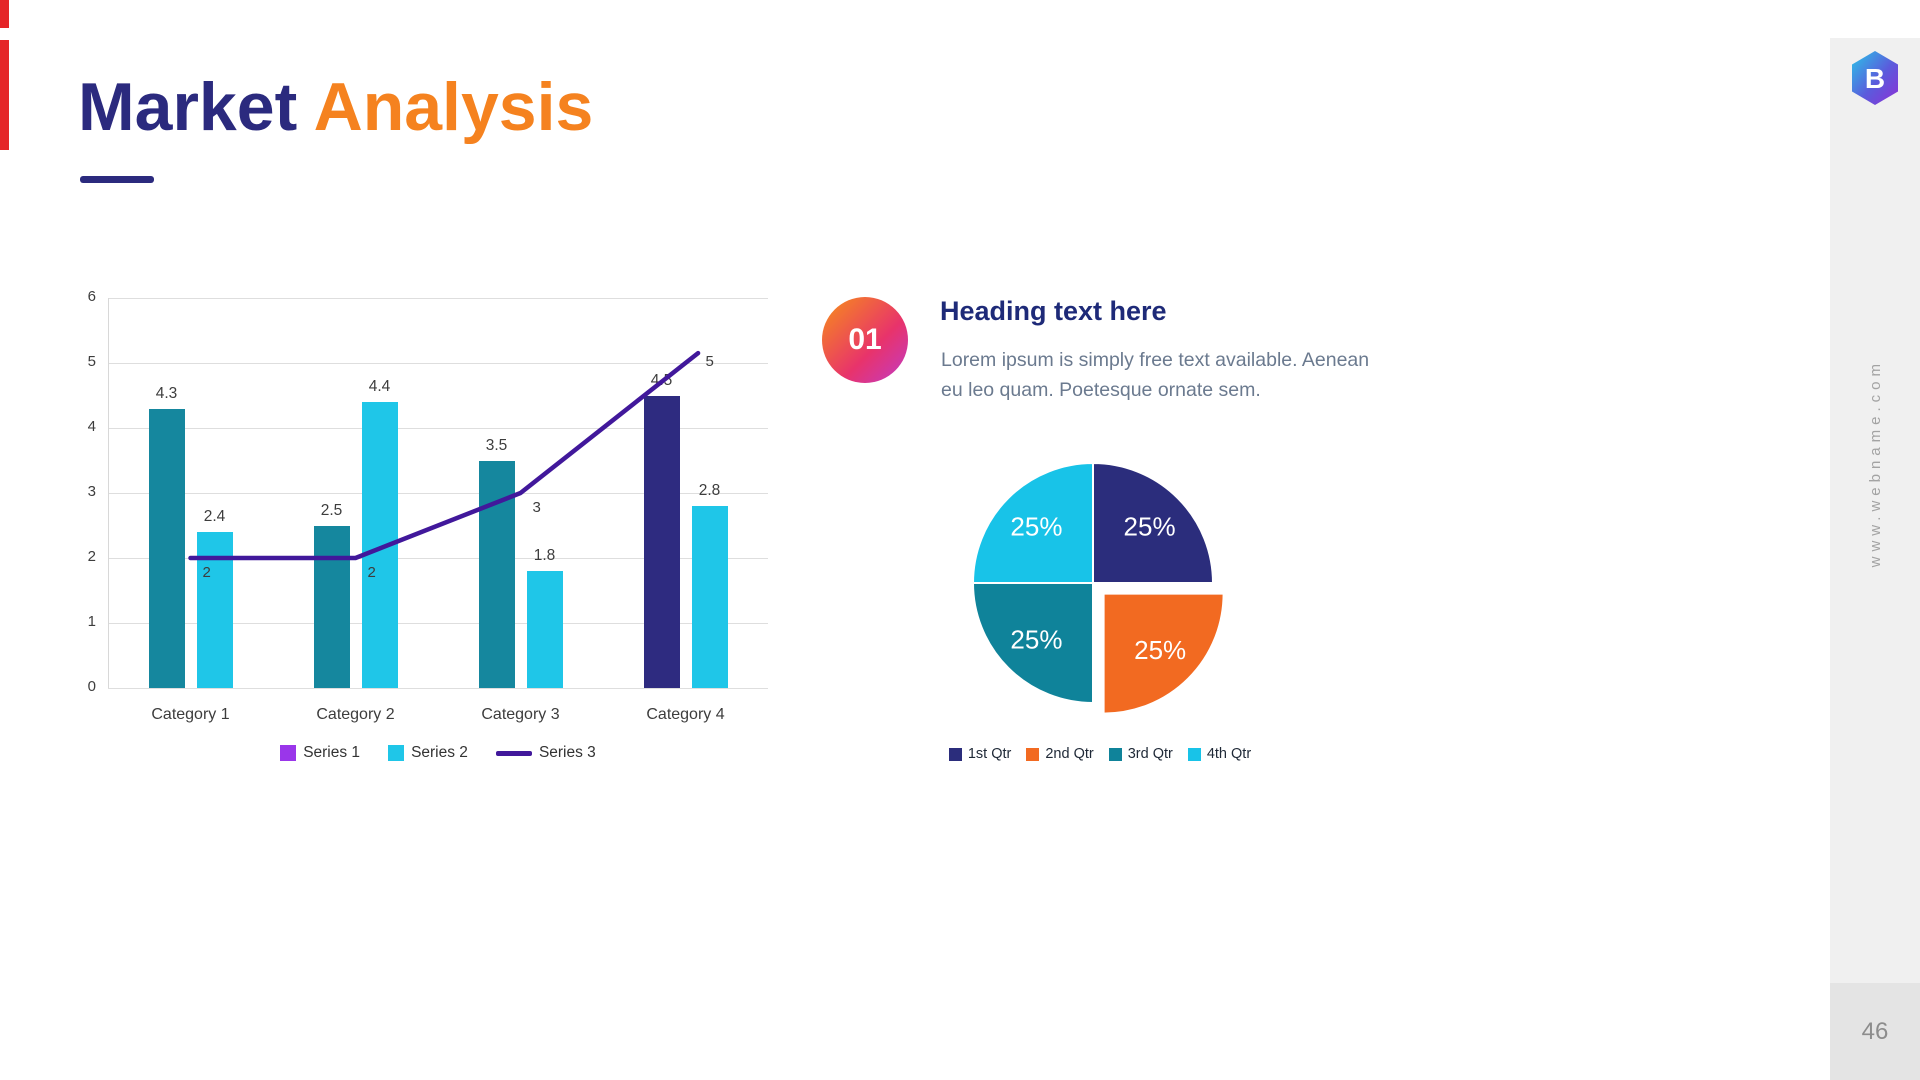 The image size is (1920, 1080). I want to click on bar-chart-legend: Series 1 Series 2 Series 3, so click(438, 753).